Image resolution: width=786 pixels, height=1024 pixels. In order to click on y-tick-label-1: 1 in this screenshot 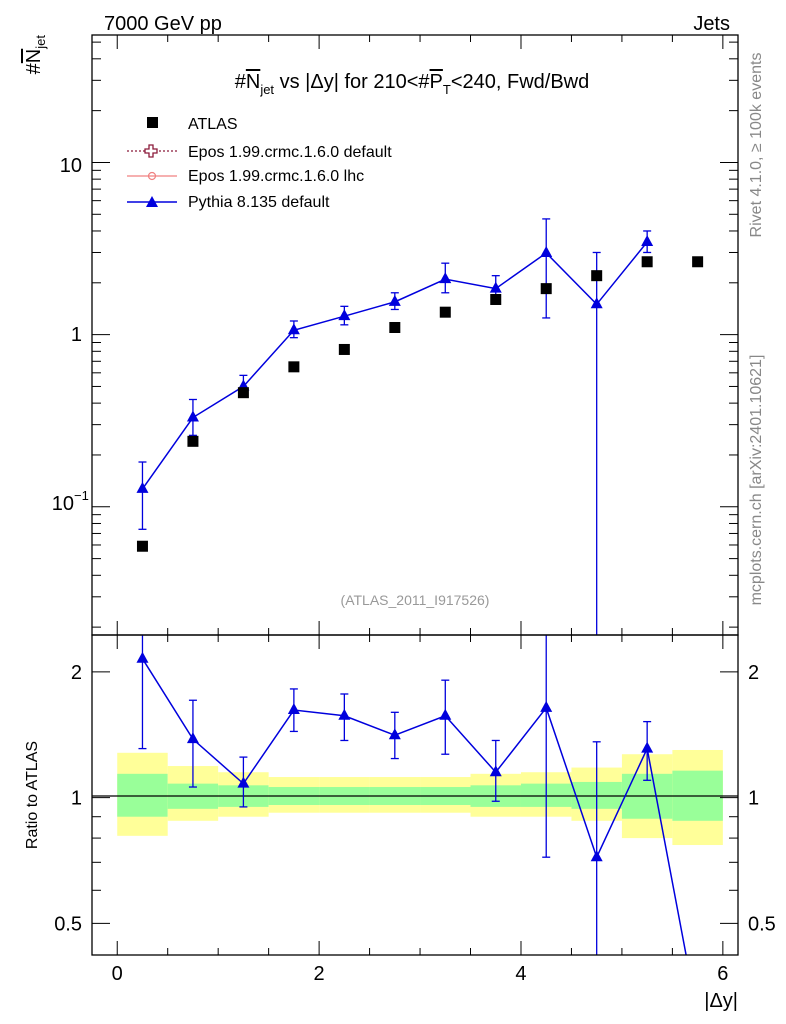, I will do `click(76, 335)`.